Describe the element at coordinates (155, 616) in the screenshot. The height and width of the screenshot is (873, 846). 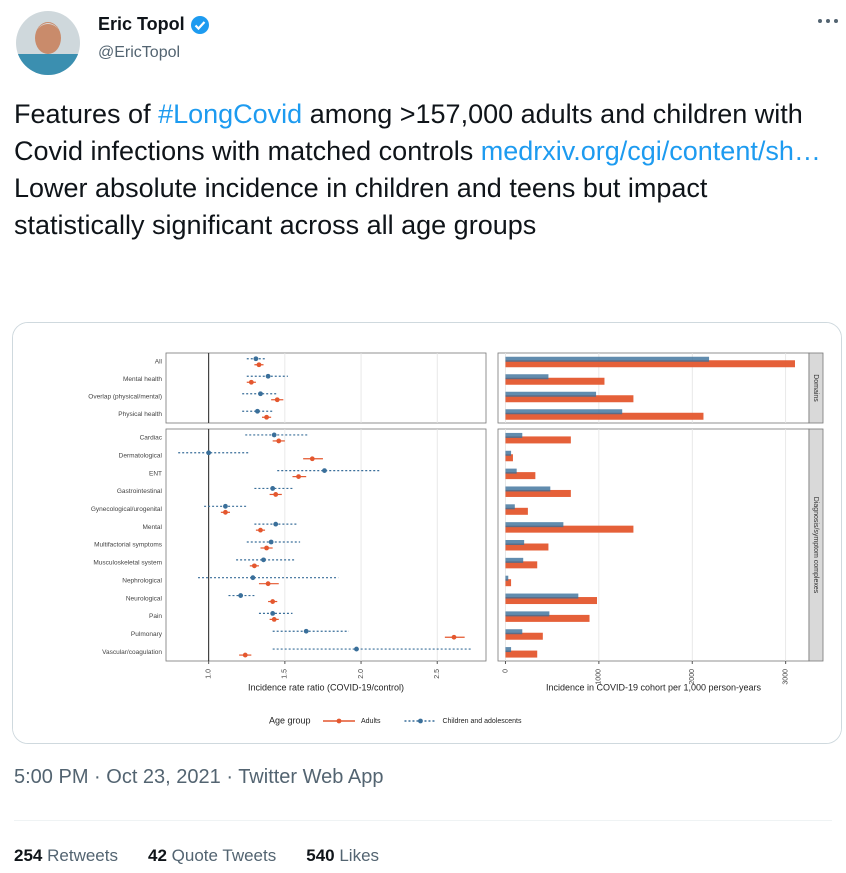
I see `category-label: Pain` at that location.